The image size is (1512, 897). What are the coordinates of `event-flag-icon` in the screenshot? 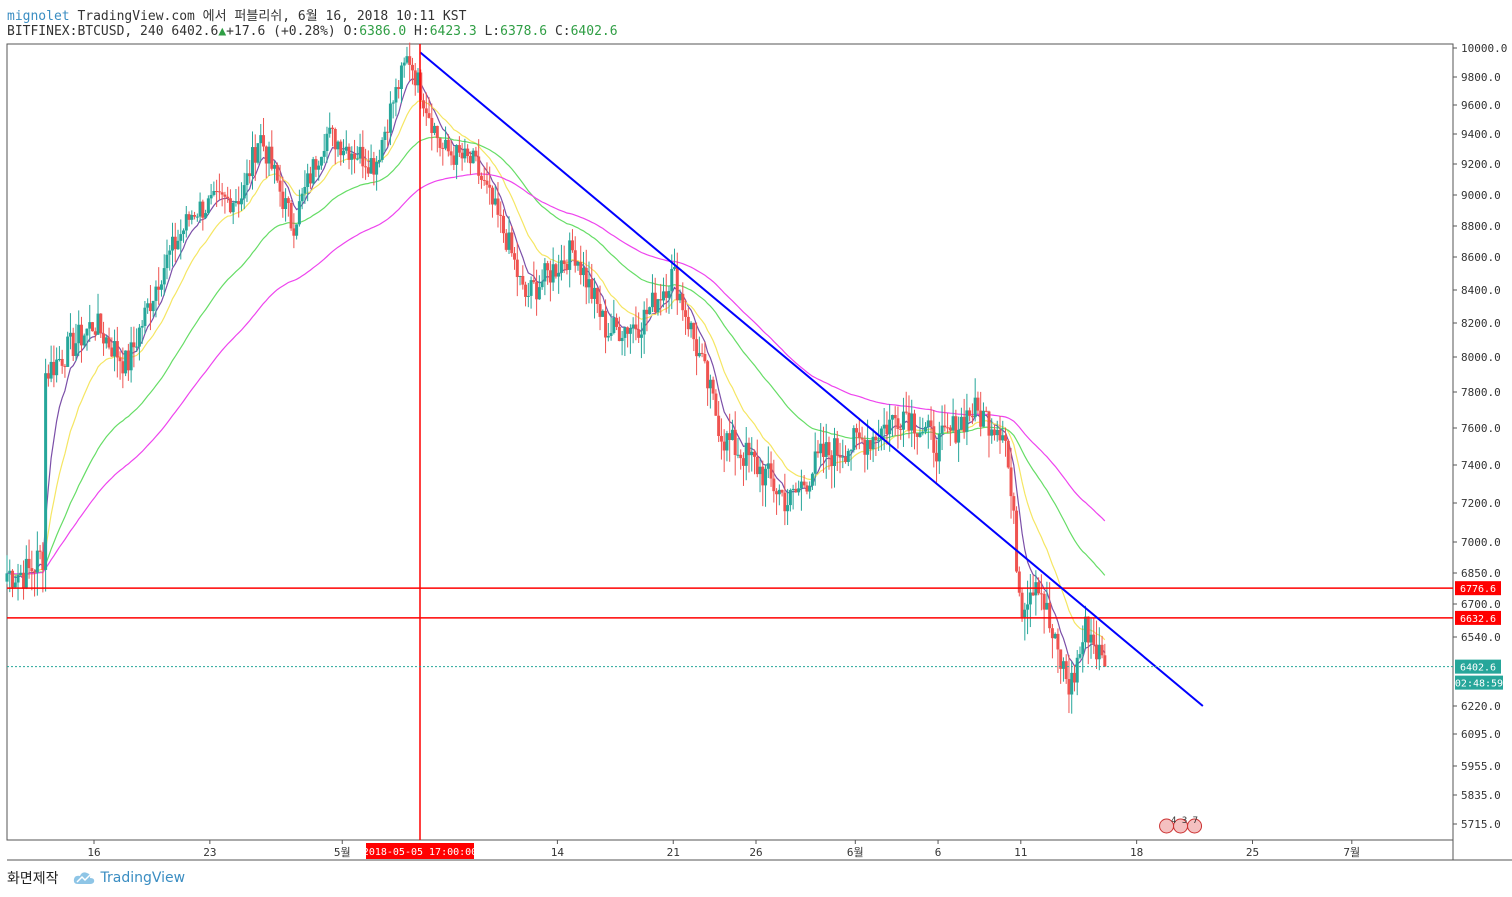 It's located at (1195, 826).